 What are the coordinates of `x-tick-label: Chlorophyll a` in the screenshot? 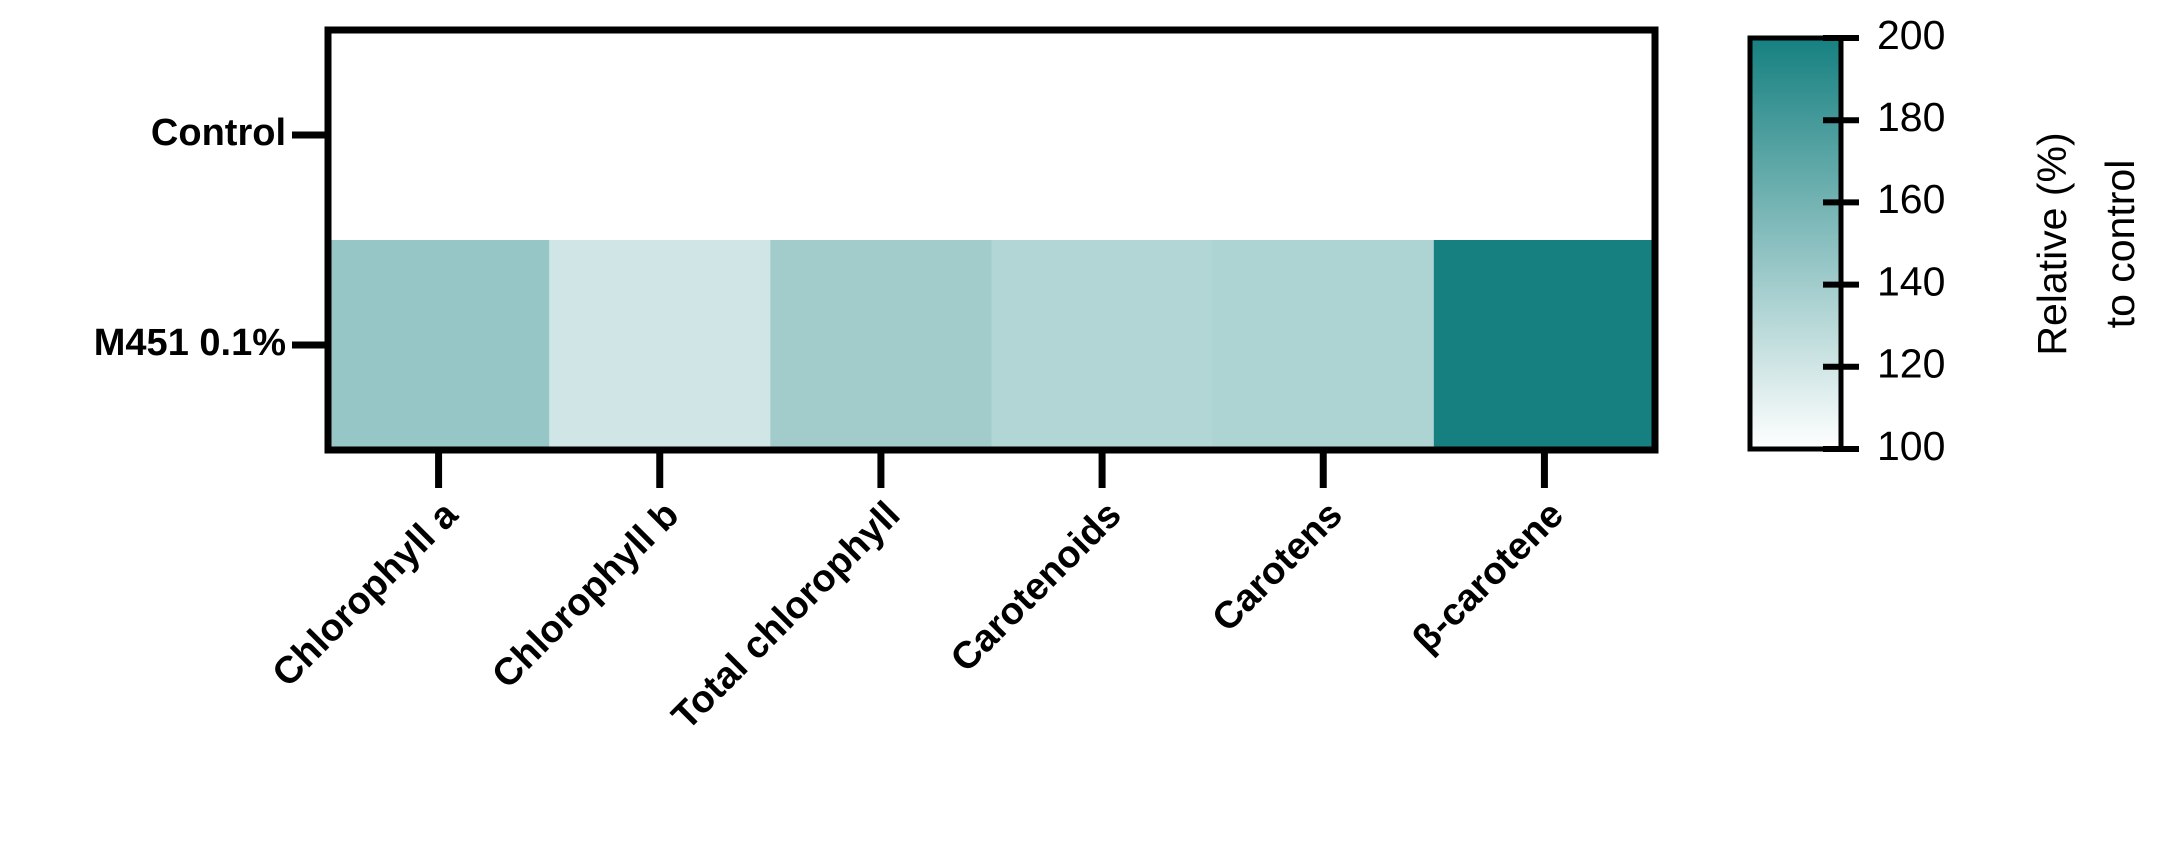 It's located at (366, 594).